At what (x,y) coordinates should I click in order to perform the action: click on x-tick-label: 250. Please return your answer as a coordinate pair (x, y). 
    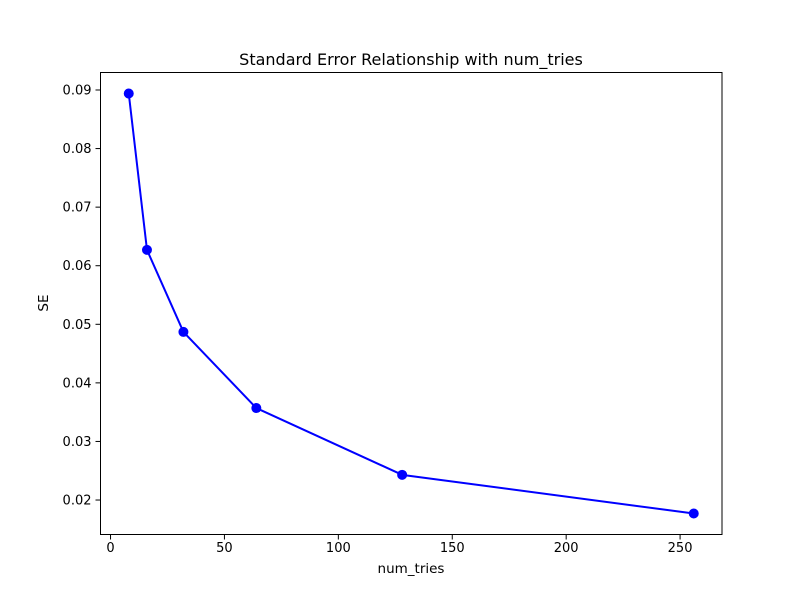
    Looking at the image, I should click on (680, 548).